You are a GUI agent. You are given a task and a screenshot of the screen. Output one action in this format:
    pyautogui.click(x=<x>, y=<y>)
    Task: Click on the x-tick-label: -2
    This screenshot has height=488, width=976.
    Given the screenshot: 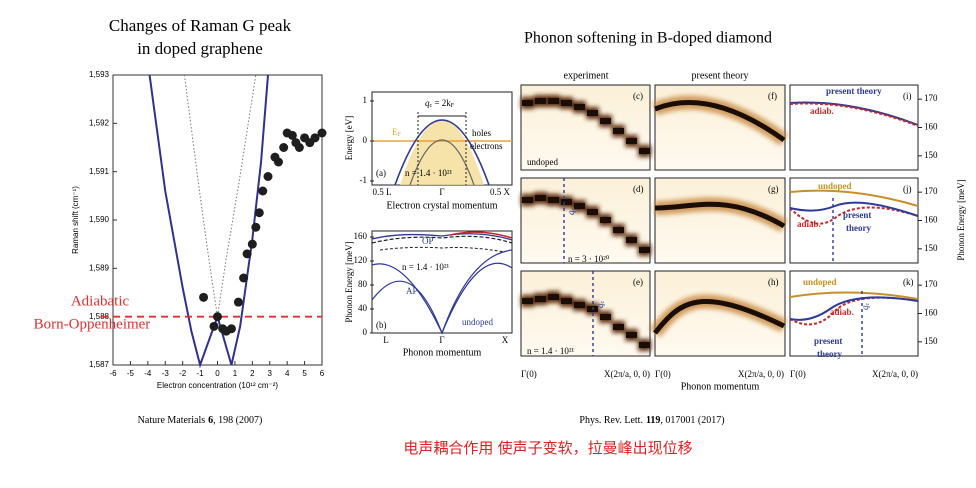 What is the action you would take?
    pyautogui.click(x=183, y=373)
    